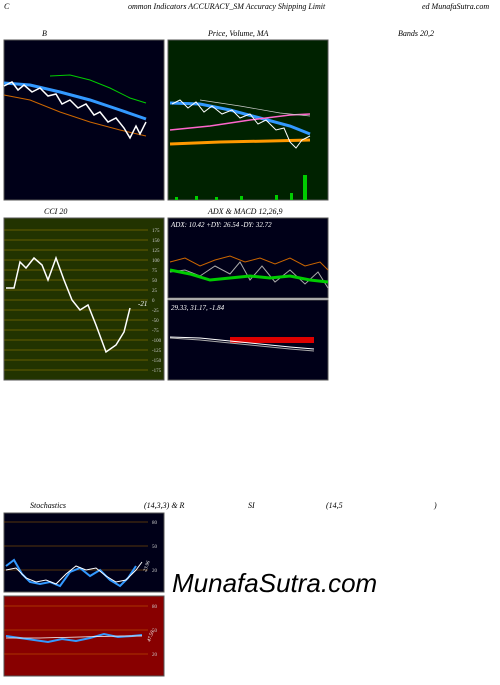 This screenshot has width=500, height=685. Describe the element at coordinates (156, 251) in the screenshot. I see `tick-label: 125` at that location.